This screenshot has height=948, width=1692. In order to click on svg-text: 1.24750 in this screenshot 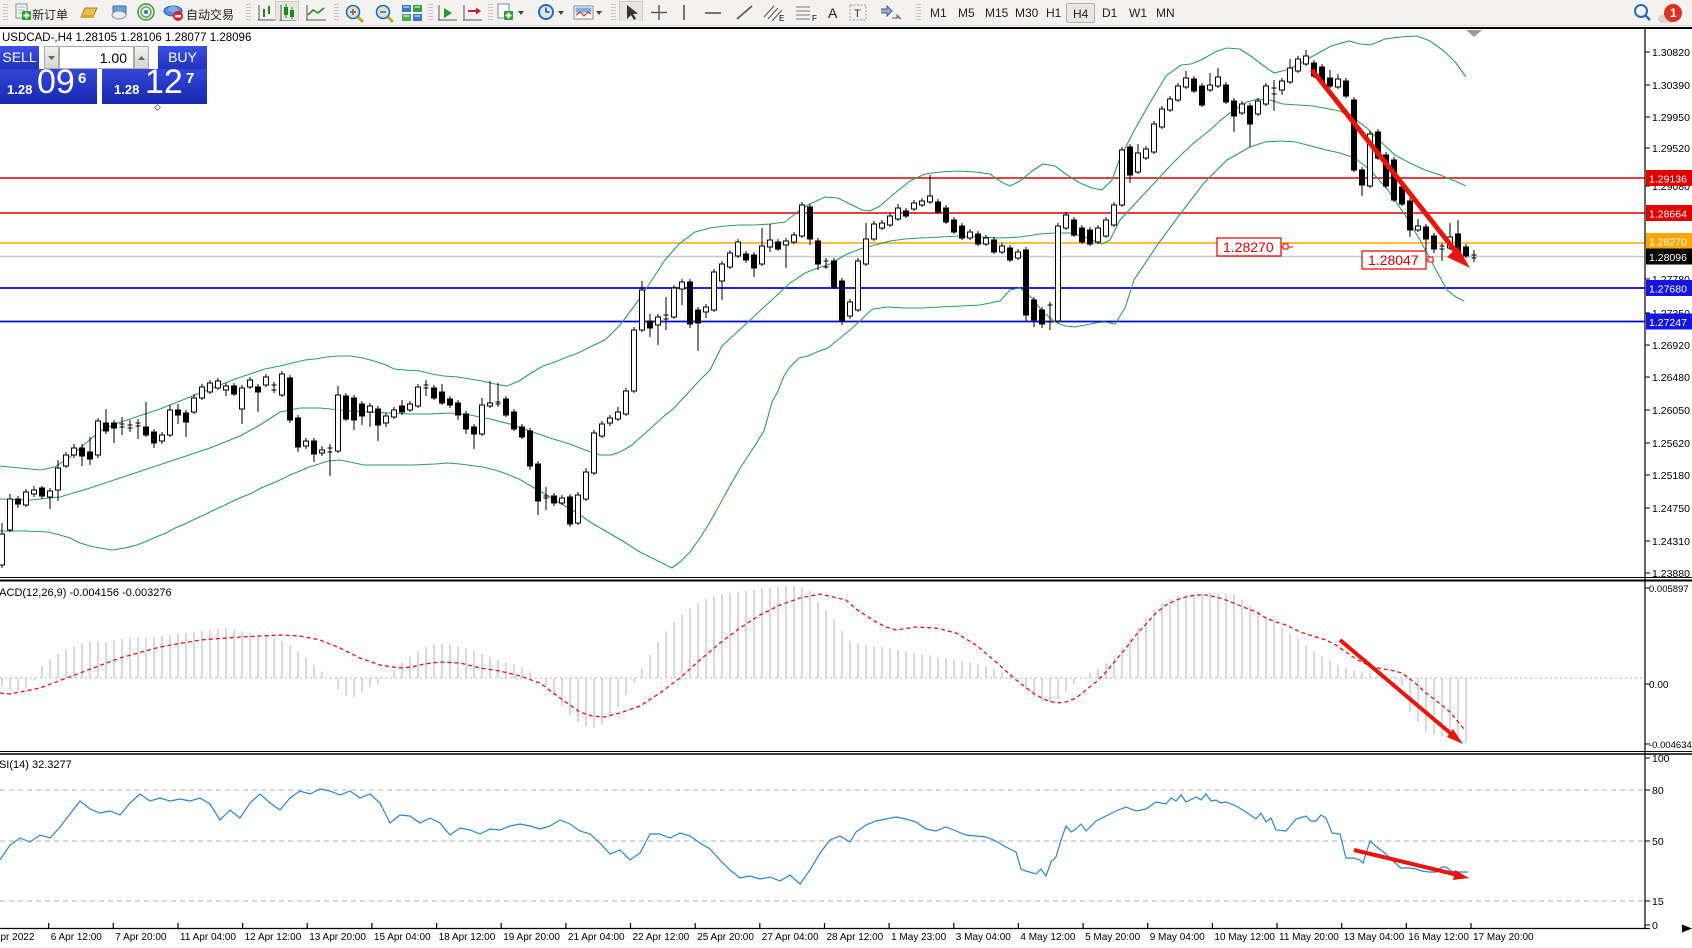, I will do `click(1671, 509)`.